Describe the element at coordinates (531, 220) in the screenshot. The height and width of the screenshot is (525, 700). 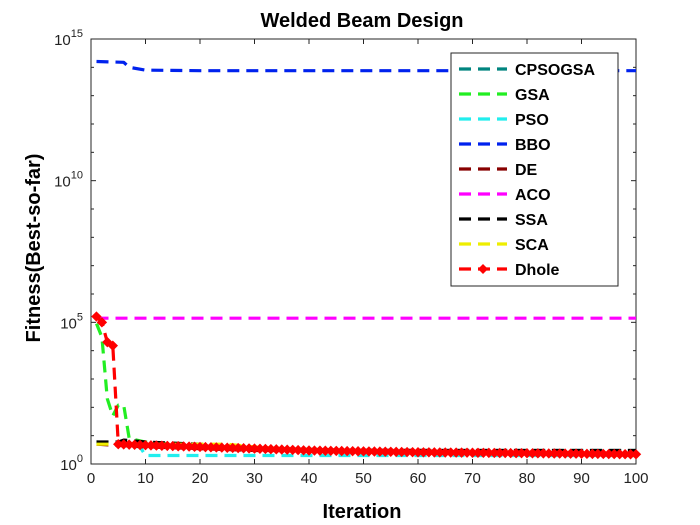
I see `legend-label-ssa: SSA` at that location.